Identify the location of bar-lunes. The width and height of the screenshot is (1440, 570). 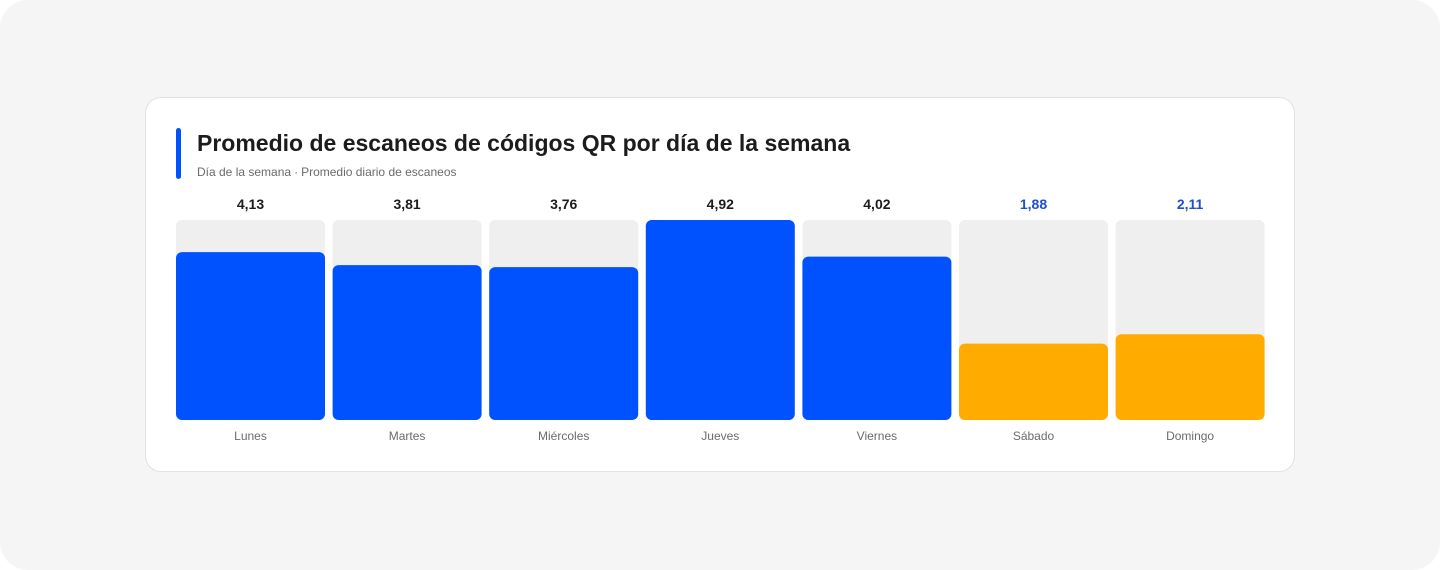
(250, 336).